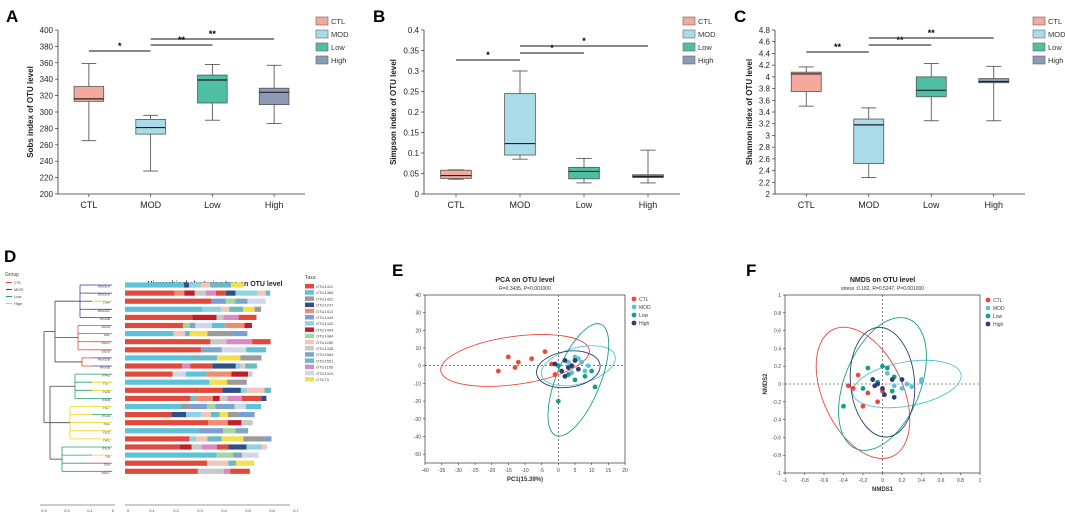 This screenshot has width=1065, height=516. What do you see at coordinates (309, 305) in the screenshot?
I see `taxa-swatch` at bounding box center [309, 305].